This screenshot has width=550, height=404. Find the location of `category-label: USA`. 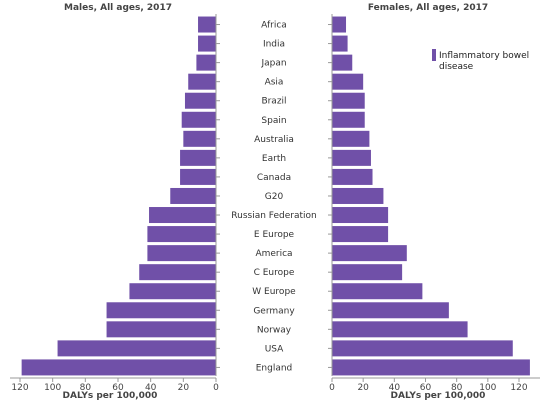

category-label: USA is located at coordinates (274, 349).